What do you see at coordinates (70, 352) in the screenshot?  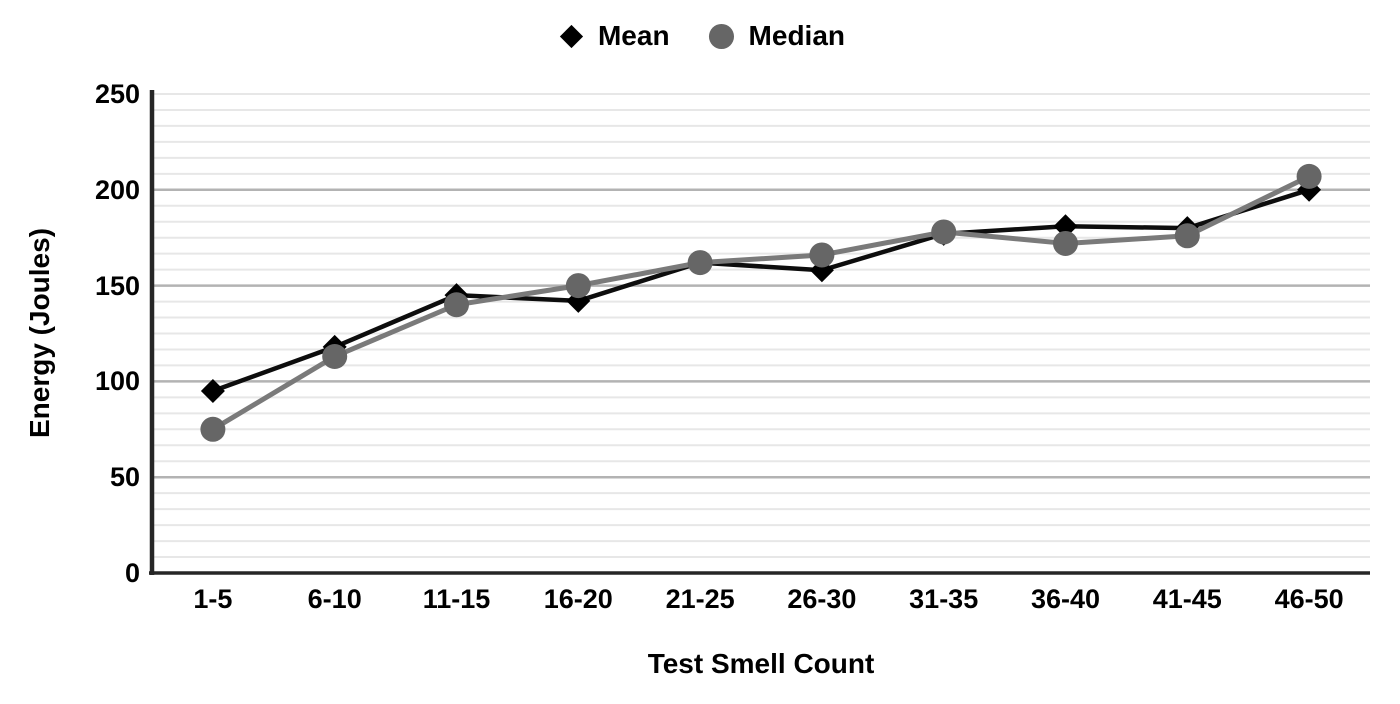 I see `y-axis-tick-labels: 0 50 100 150 200 250` at bounding box center [70, 352].